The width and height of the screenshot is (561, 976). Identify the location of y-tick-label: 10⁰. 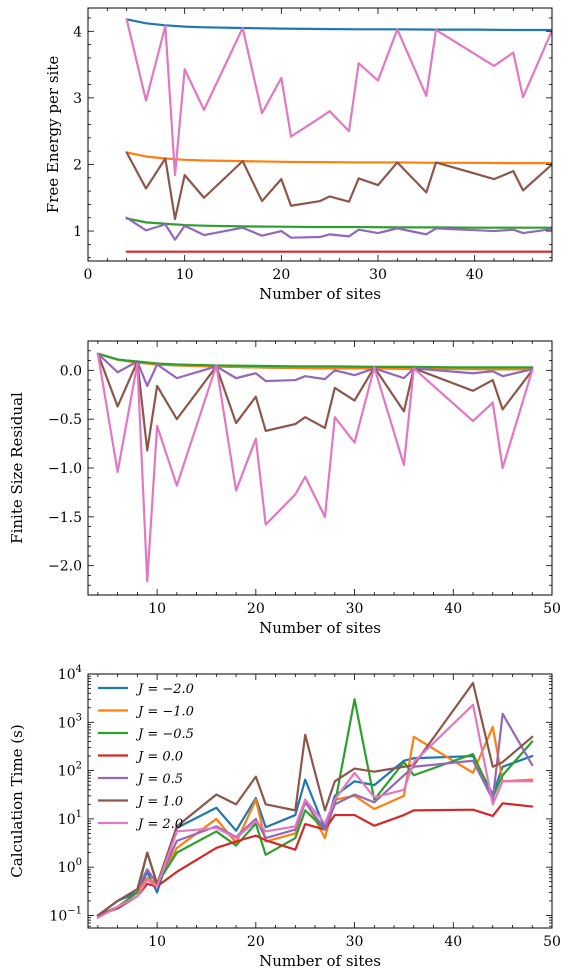
(70, 866).